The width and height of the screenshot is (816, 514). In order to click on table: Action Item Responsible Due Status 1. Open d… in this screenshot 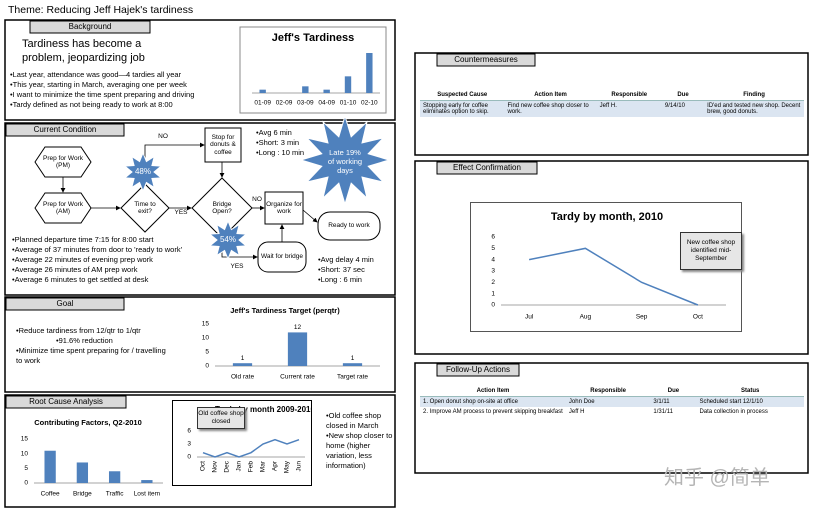, I will do `click(612, 401)`.